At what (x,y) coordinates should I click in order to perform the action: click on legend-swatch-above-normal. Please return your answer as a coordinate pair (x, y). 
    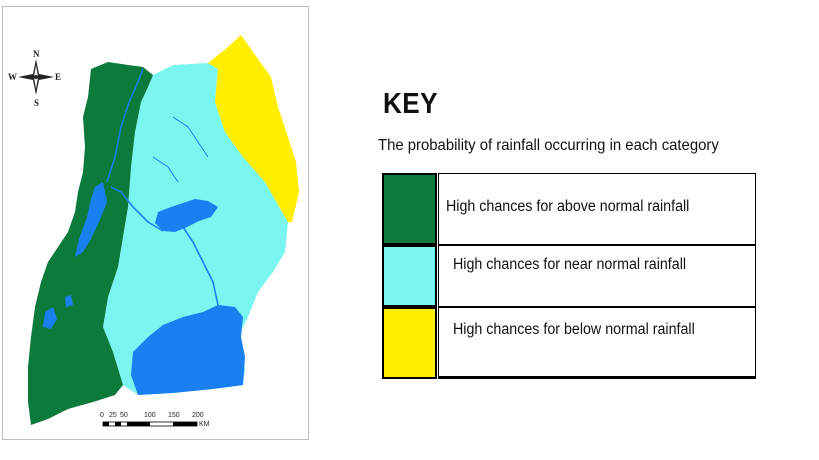
    Looking at the image, I should click on (409, 209).